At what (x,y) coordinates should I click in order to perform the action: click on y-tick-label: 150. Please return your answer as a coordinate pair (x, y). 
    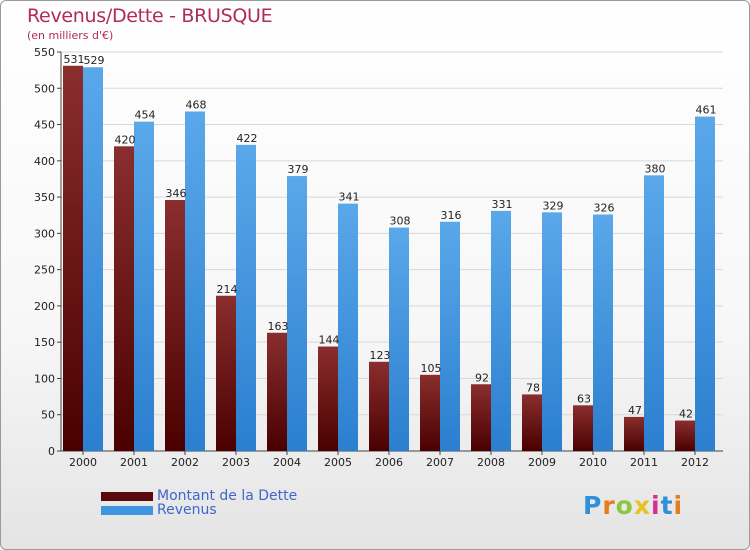
    Looking at the image, I should click on (44, 342).